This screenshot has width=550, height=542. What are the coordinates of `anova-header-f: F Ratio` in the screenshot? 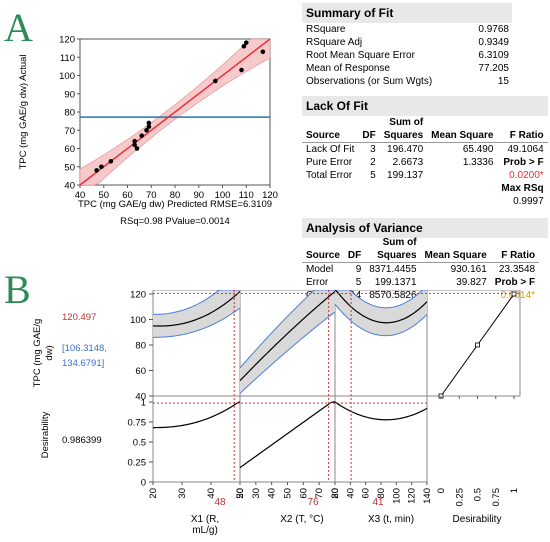 It's located at (515, 256).